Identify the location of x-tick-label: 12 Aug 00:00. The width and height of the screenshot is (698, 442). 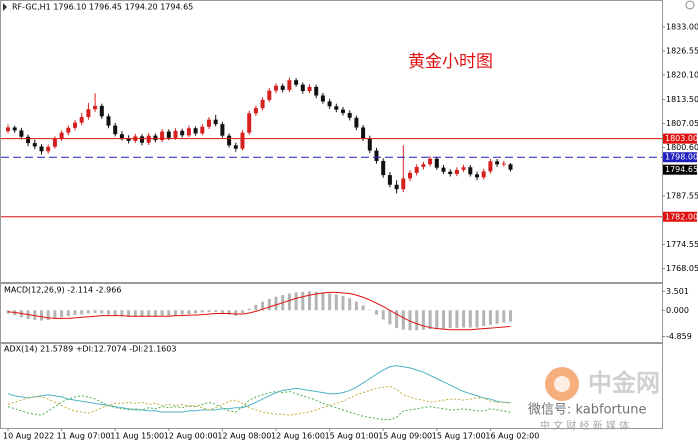
(191, 436).